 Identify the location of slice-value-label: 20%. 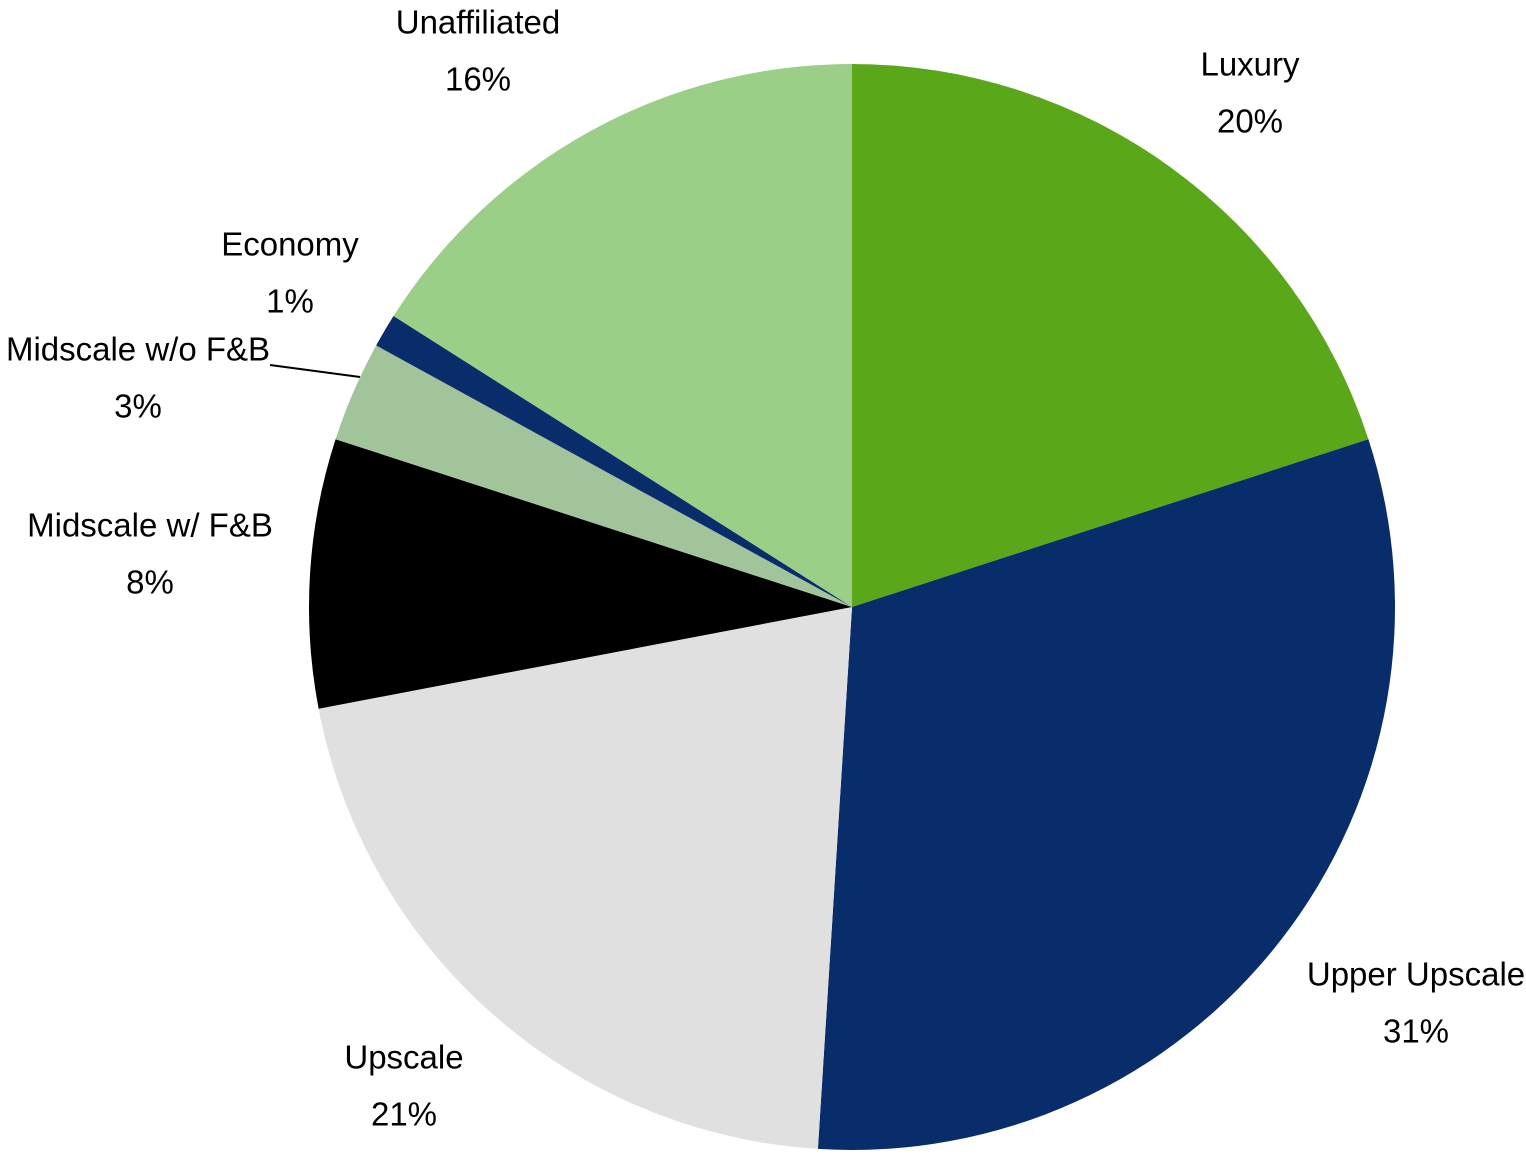
(1250, 121).